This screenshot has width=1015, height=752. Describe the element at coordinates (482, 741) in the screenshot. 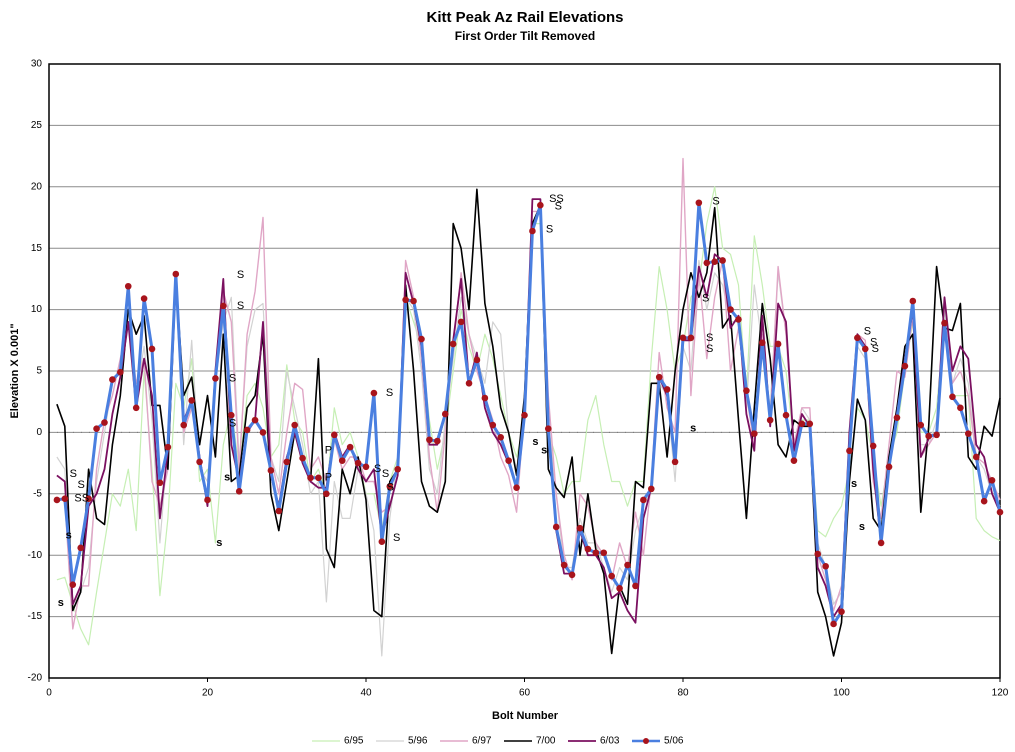

I see `legend-label: 6/97` at that location.